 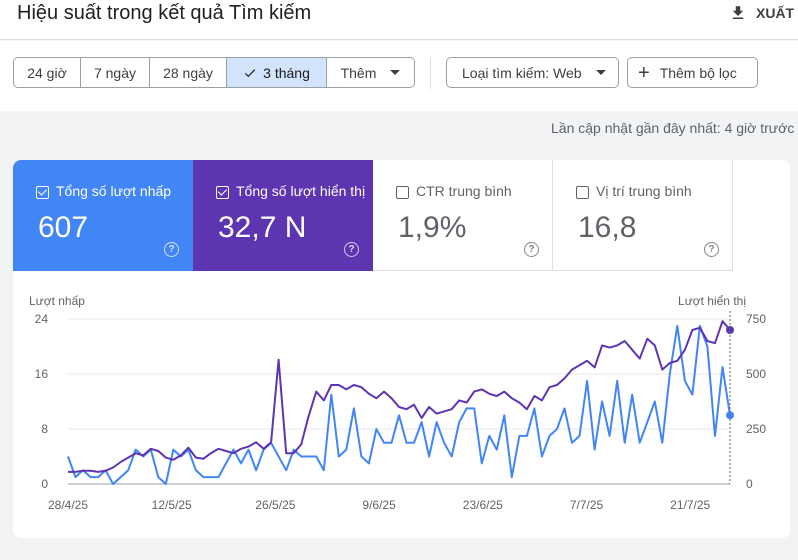 I want to click on metric-card-clicks: Tổng số lượt nhấp 607 ?, so click(x=103, y=215).